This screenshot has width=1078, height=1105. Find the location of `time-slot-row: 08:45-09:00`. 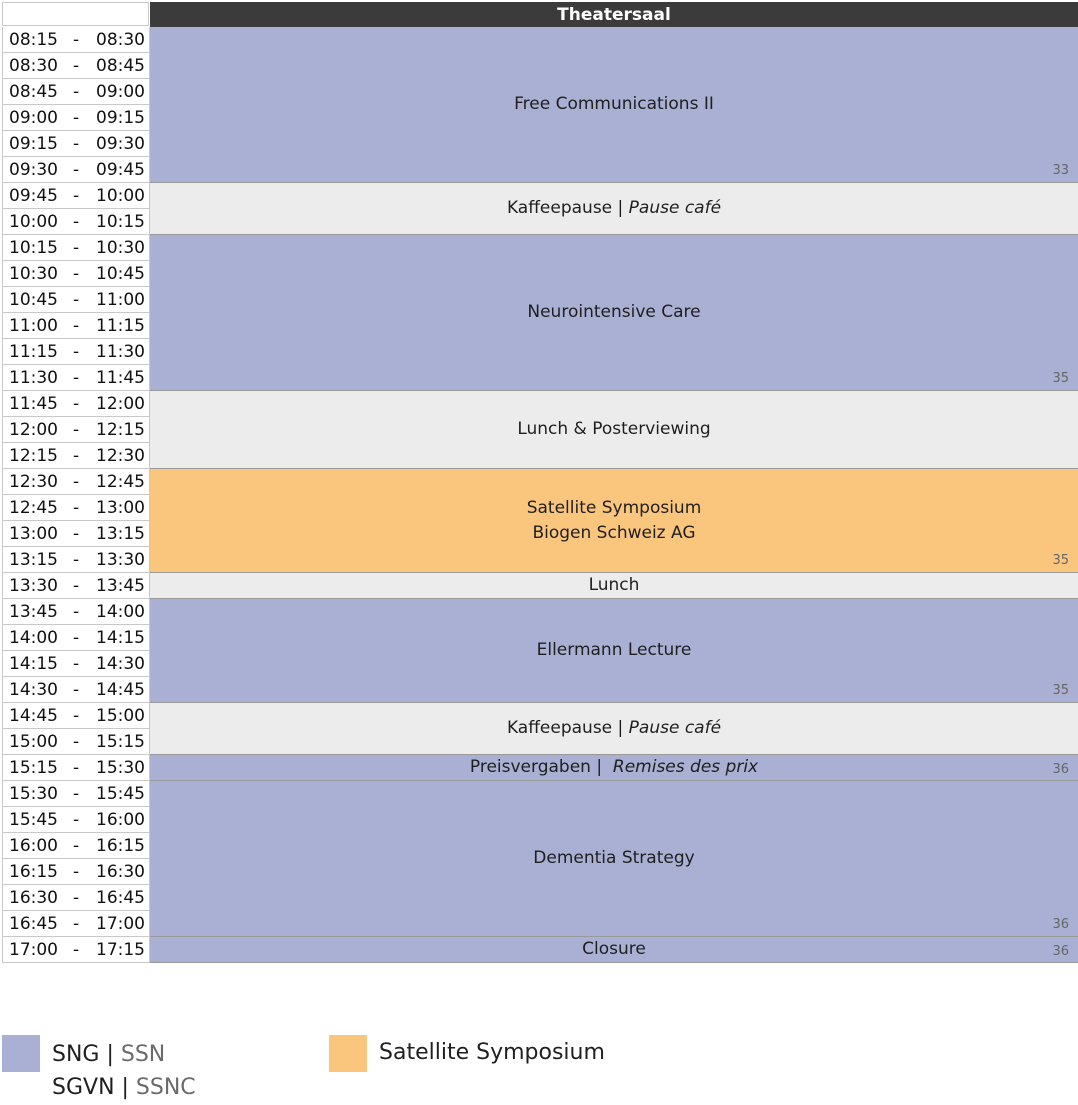

time-slot-row: 08:45-09:00 is located at coordinates (76, 92).